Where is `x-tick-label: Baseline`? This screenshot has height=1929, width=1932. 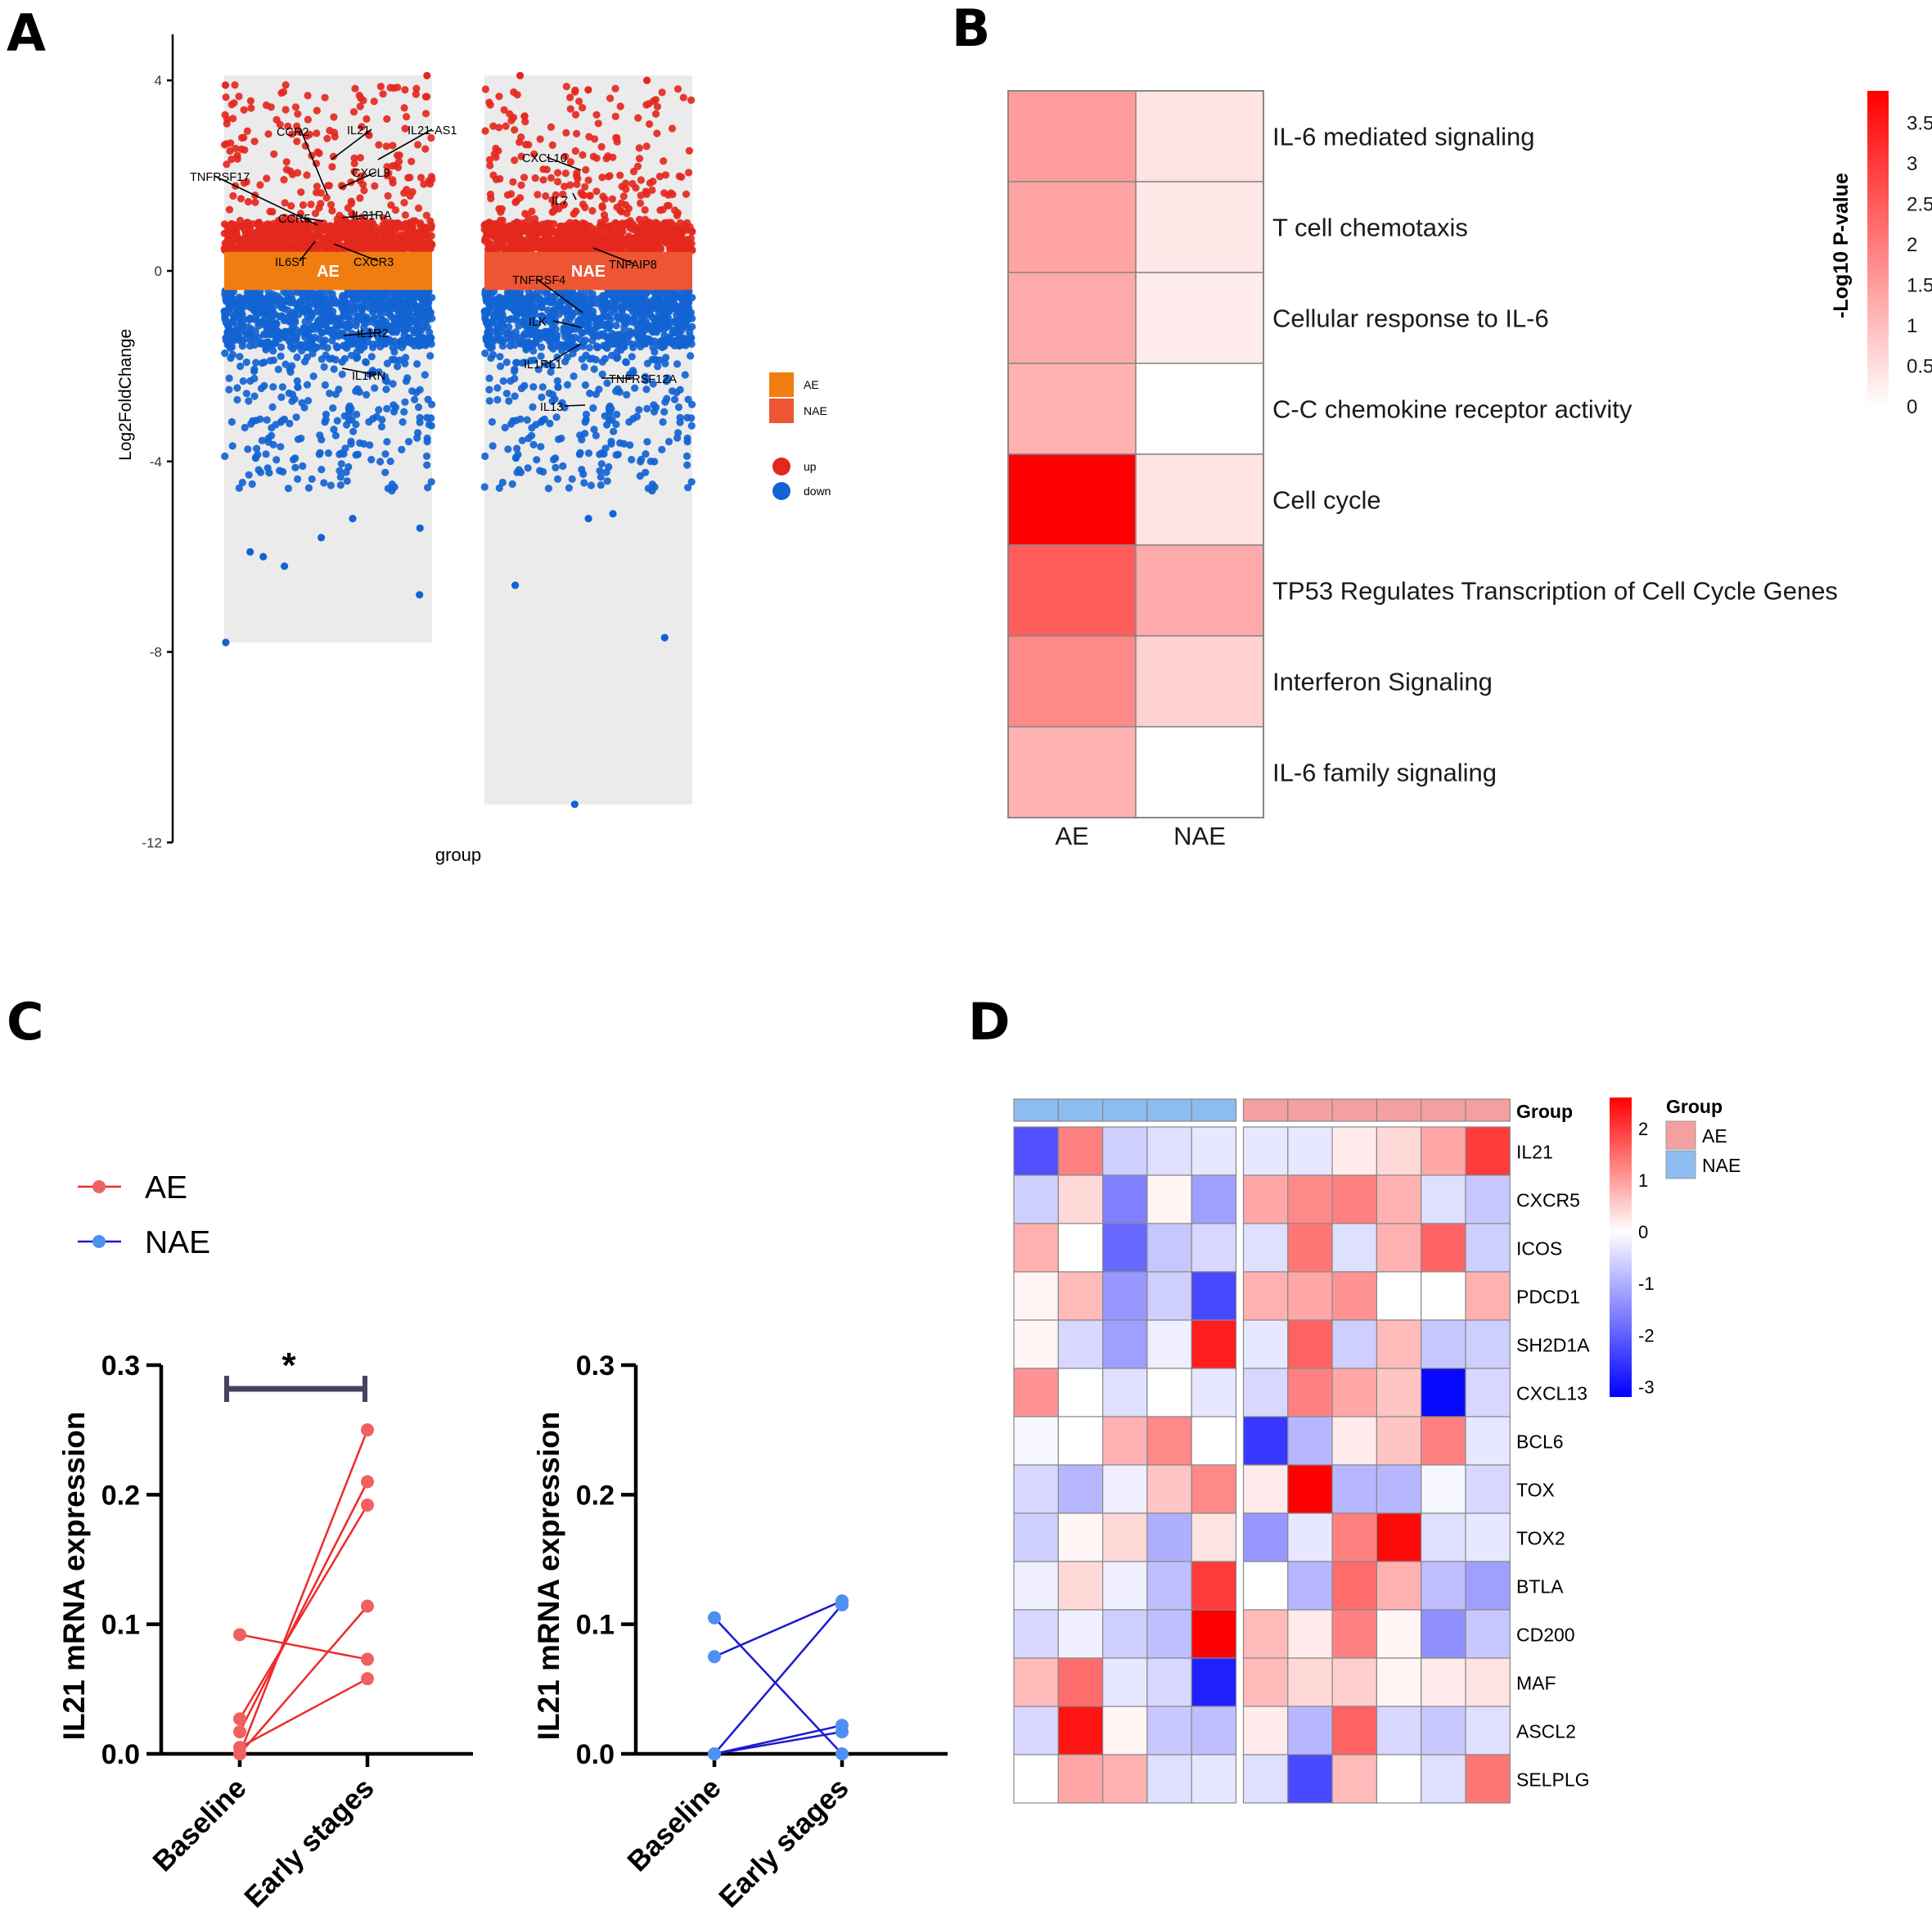 x-tick-label: Baseline is located at coordinates (674, 1825).